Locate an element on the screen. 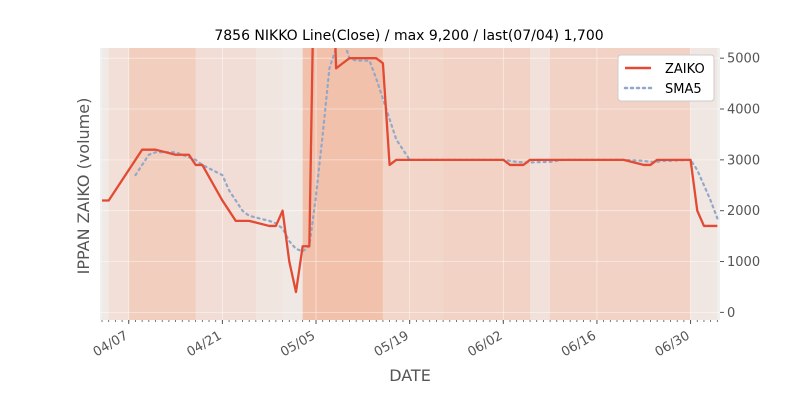  y-axis-ticks: 0 1000 2000 3000 4000 5000 is located at coordinates (740, 186).